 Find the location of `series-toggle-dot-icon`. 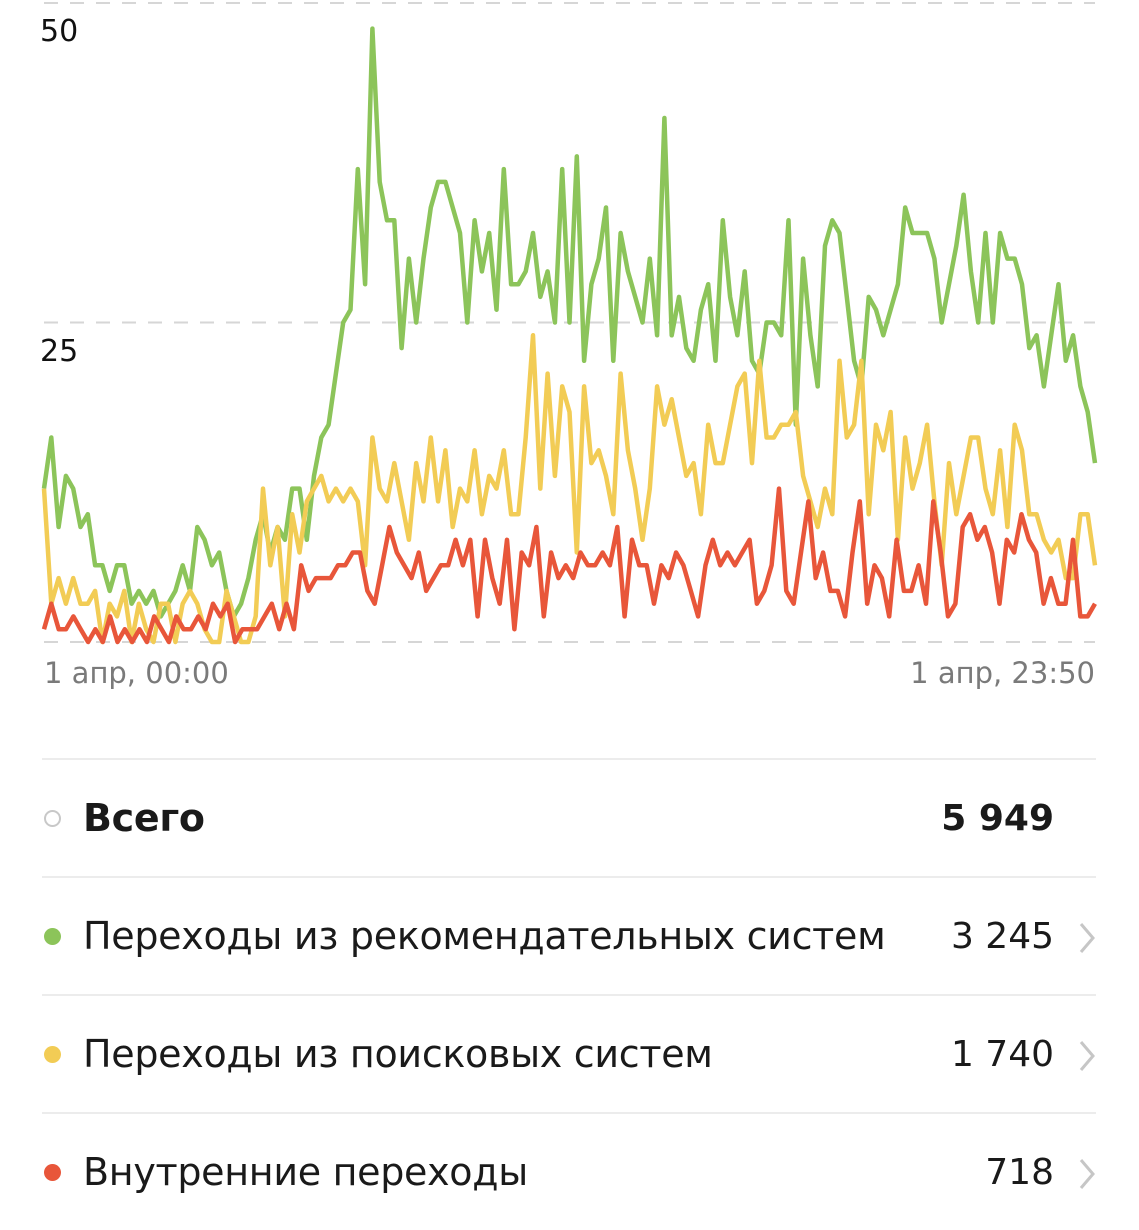

series-toggle-dot-icon is located at coordinates (52, 818).